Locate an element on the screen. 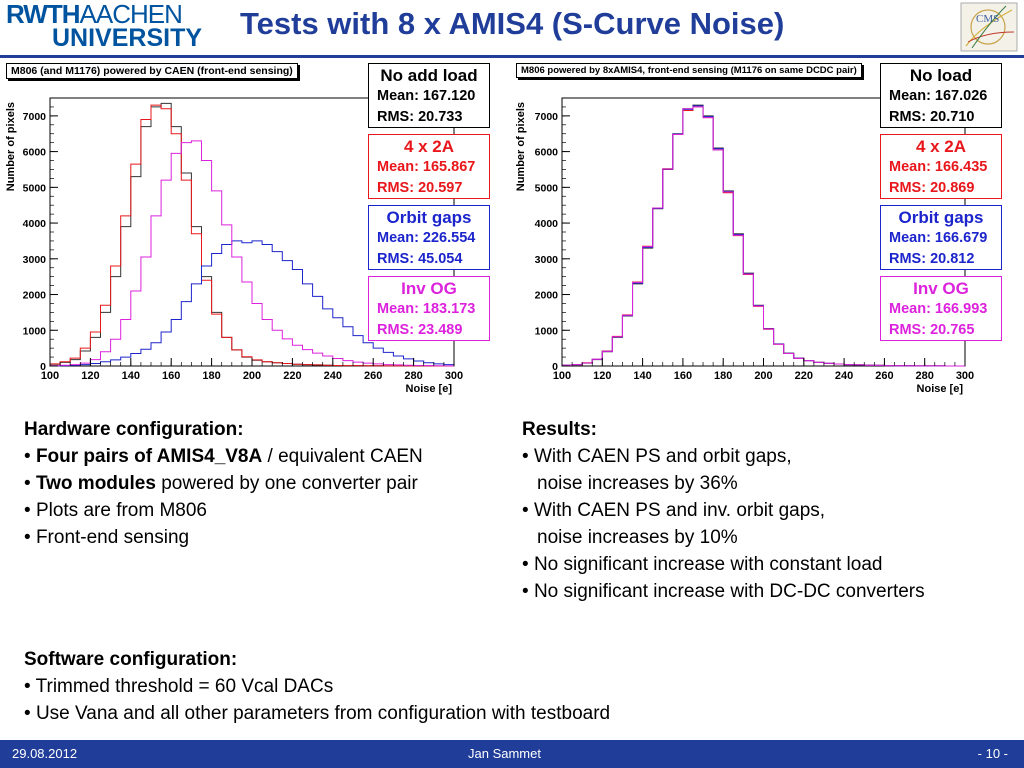 This screenshot has width=1024, height=768. stat-box: Orbit gaps Mean: 226.554 RMS: 45.054 is located at coordinates (429, 237).